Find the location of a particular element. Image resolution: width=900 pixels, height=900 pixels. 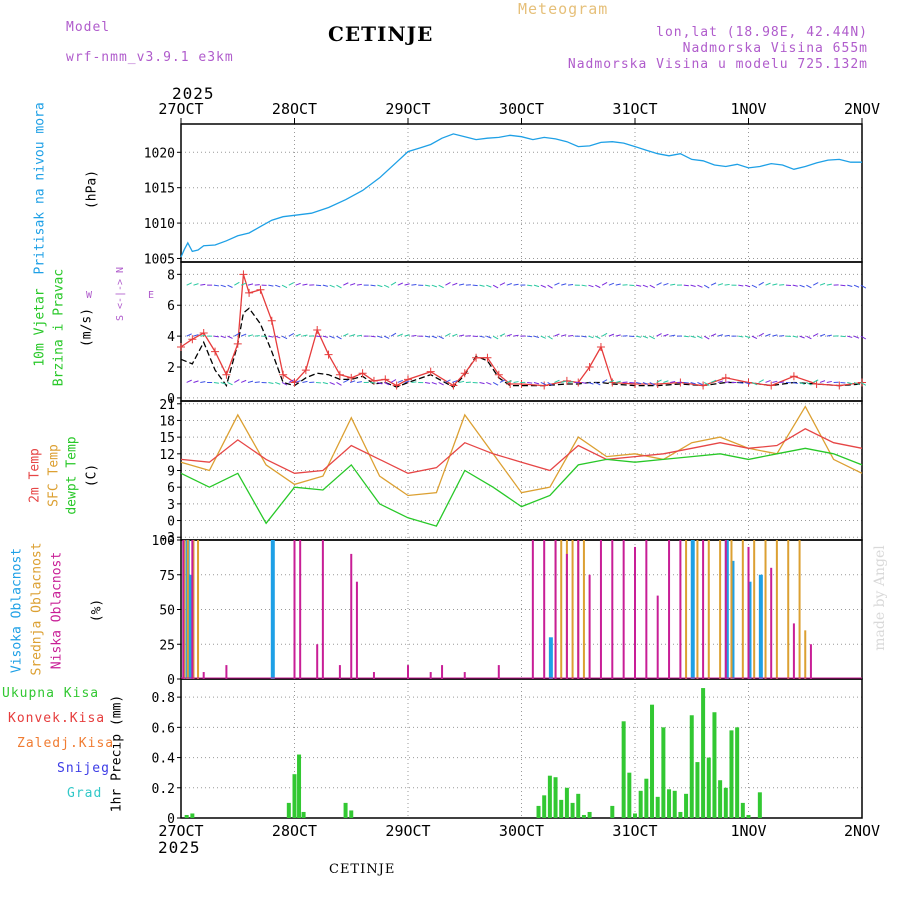

y-tick-label: 0 is located at coordinates (171, 680).